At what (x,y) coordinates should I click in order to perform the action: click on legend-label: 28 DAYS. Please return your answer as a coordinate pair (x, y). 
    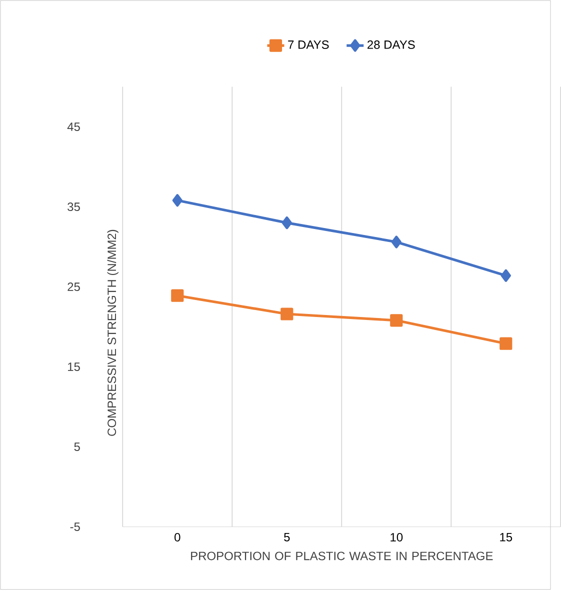
    Looking at the image, I should click on (391, 44).